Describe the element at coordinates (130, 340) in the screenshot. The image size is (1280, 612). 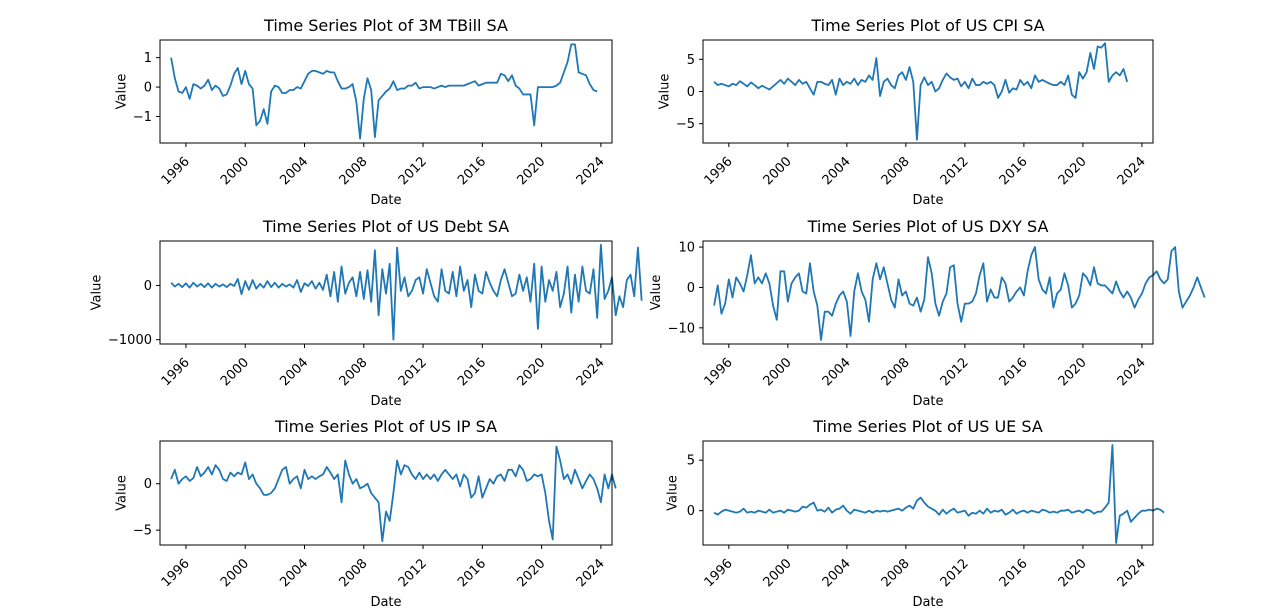
I see `y-tick-label: −1000` at that location.